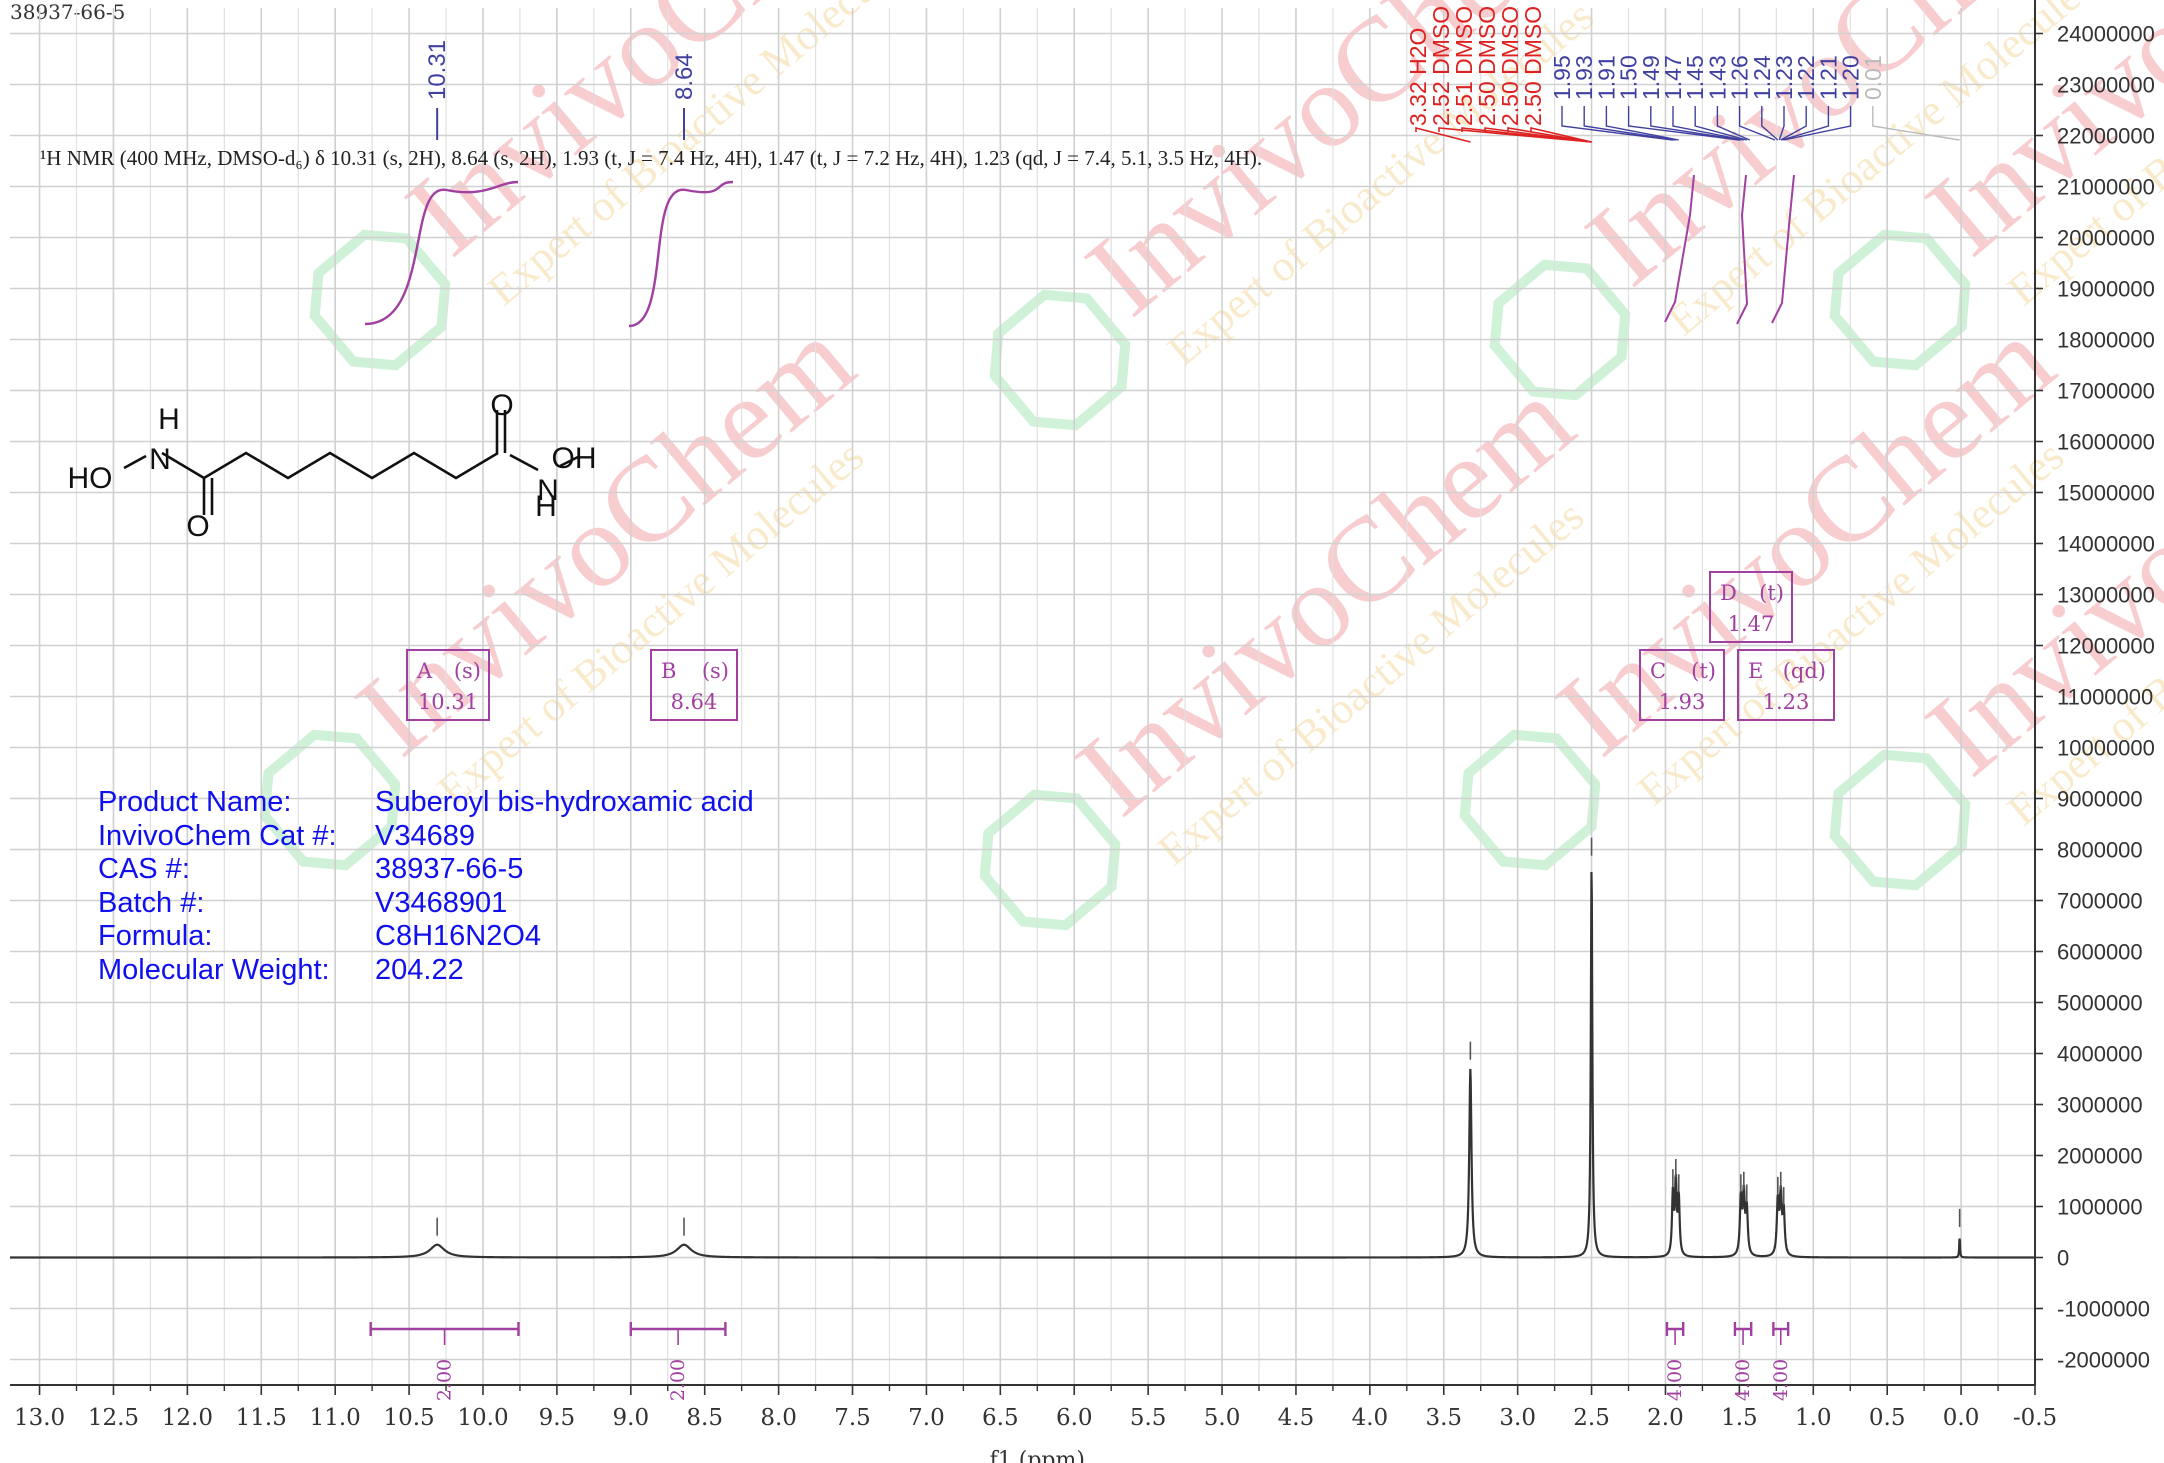  Describe the element at coordinates (135, 462) in the screenshot. I see `n-o-bond-left` at that location.